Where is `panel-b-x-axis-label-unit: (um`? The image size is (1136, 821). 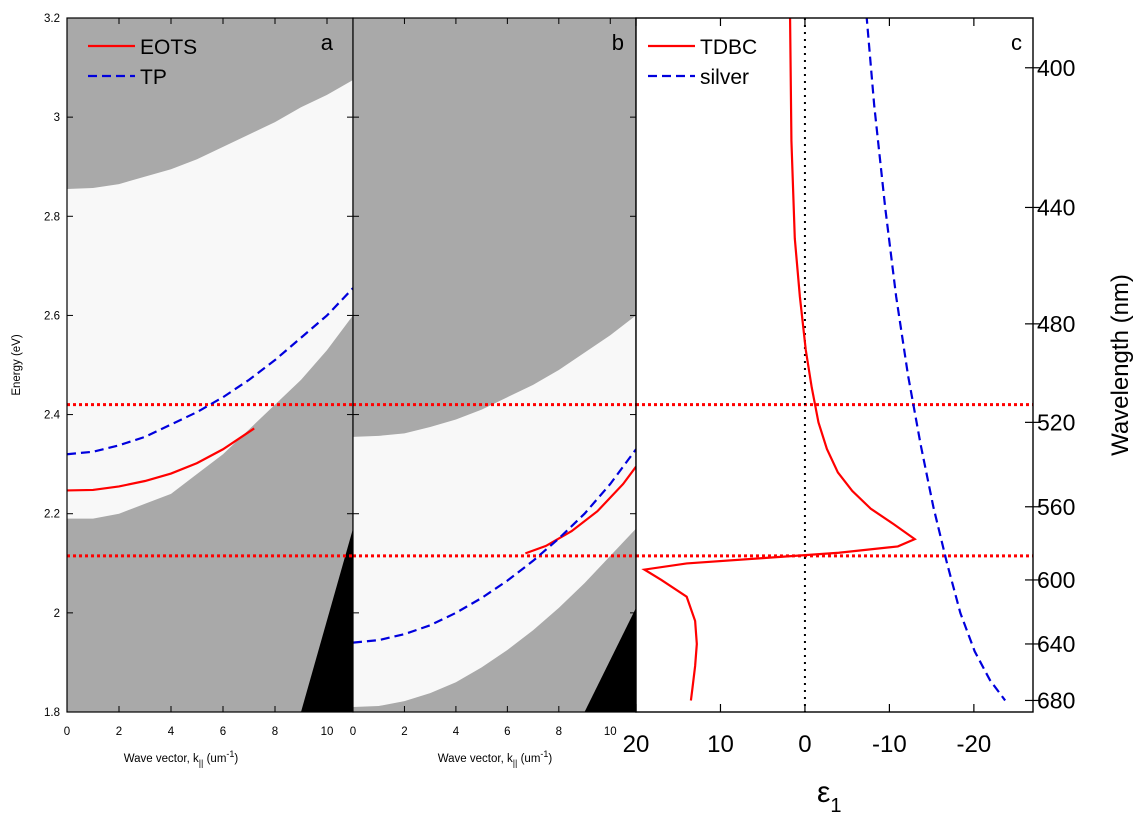
panel-b-x-axis-label-unit: (um is located at coordinates (528, 759).